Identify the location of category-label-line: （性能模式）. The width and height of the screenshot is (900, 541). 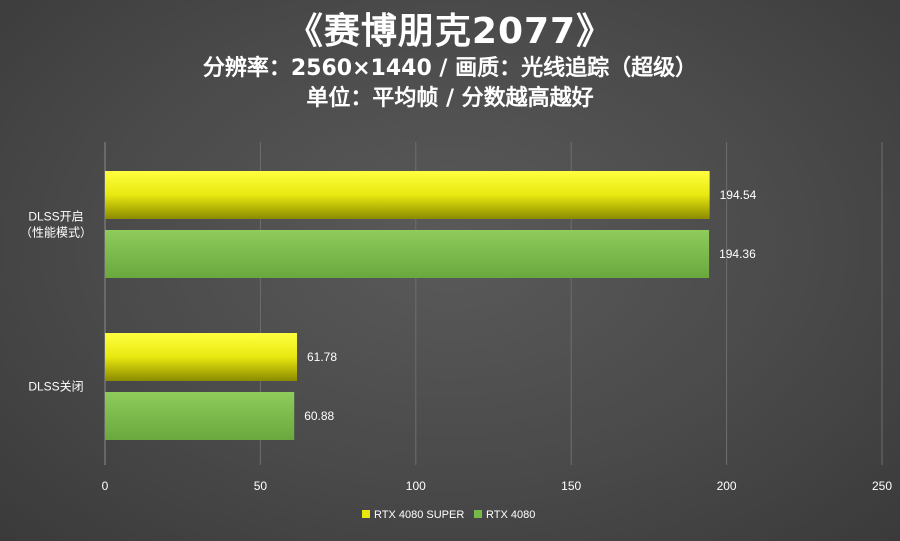
(56, 233).